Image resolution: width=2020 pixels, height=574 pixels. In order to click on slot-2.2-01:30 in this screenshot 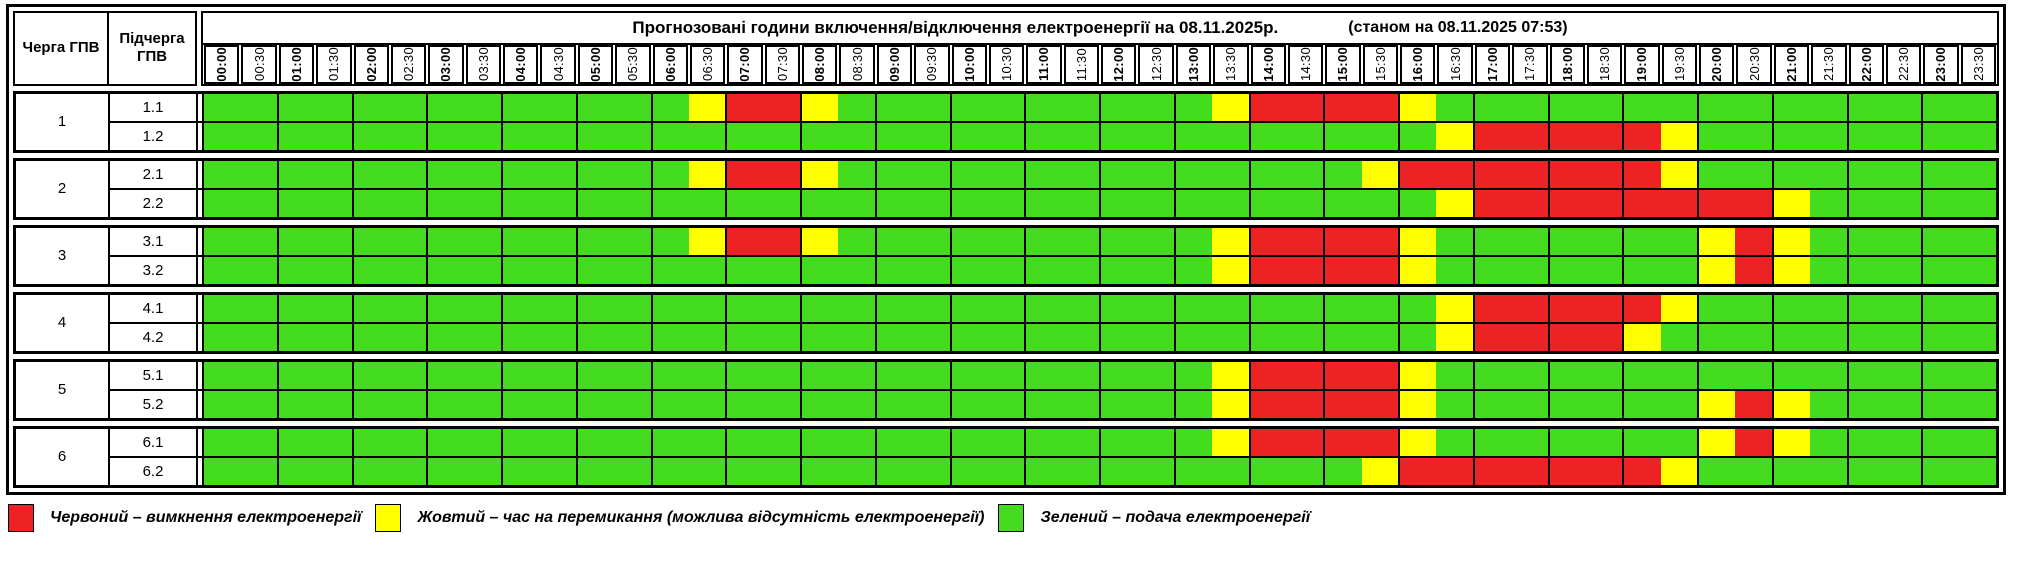, I will do `click(333, 203)`.